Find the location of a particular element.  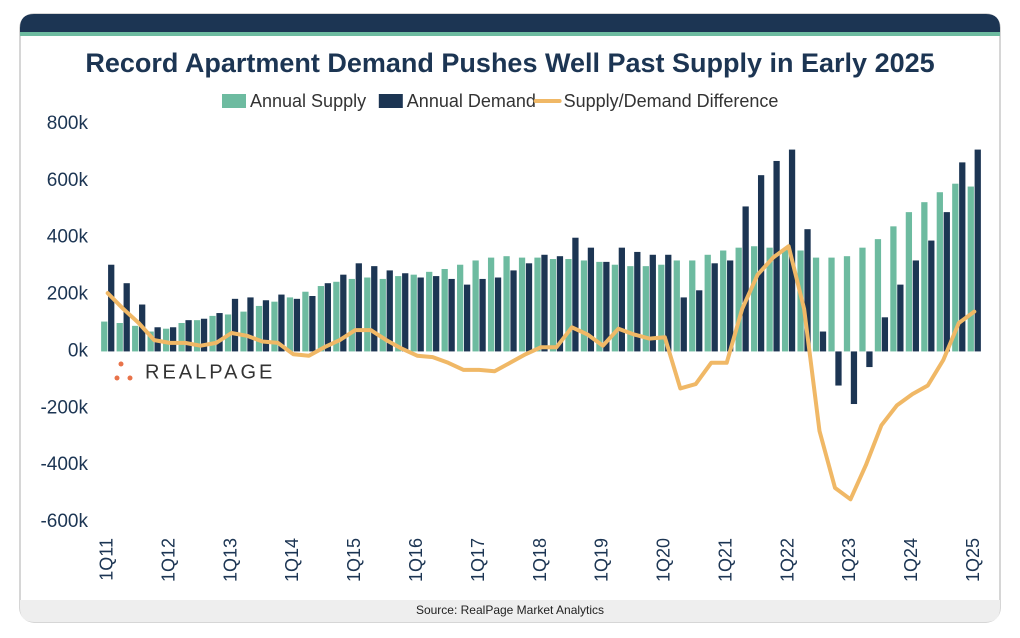

y-tick-label: -200k is located at coordinates (64, 407).